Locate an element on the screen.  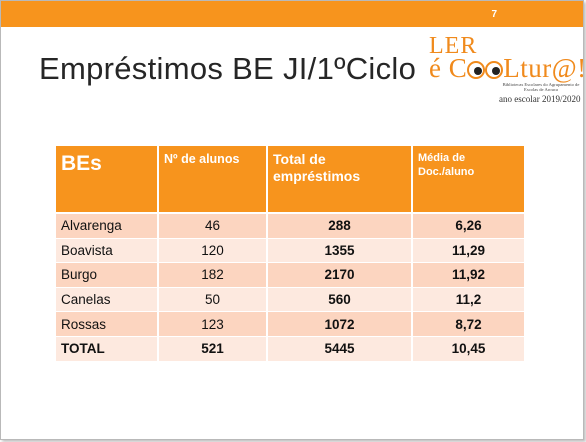
total-alunos: 521 is located at coordinates (213, 349).